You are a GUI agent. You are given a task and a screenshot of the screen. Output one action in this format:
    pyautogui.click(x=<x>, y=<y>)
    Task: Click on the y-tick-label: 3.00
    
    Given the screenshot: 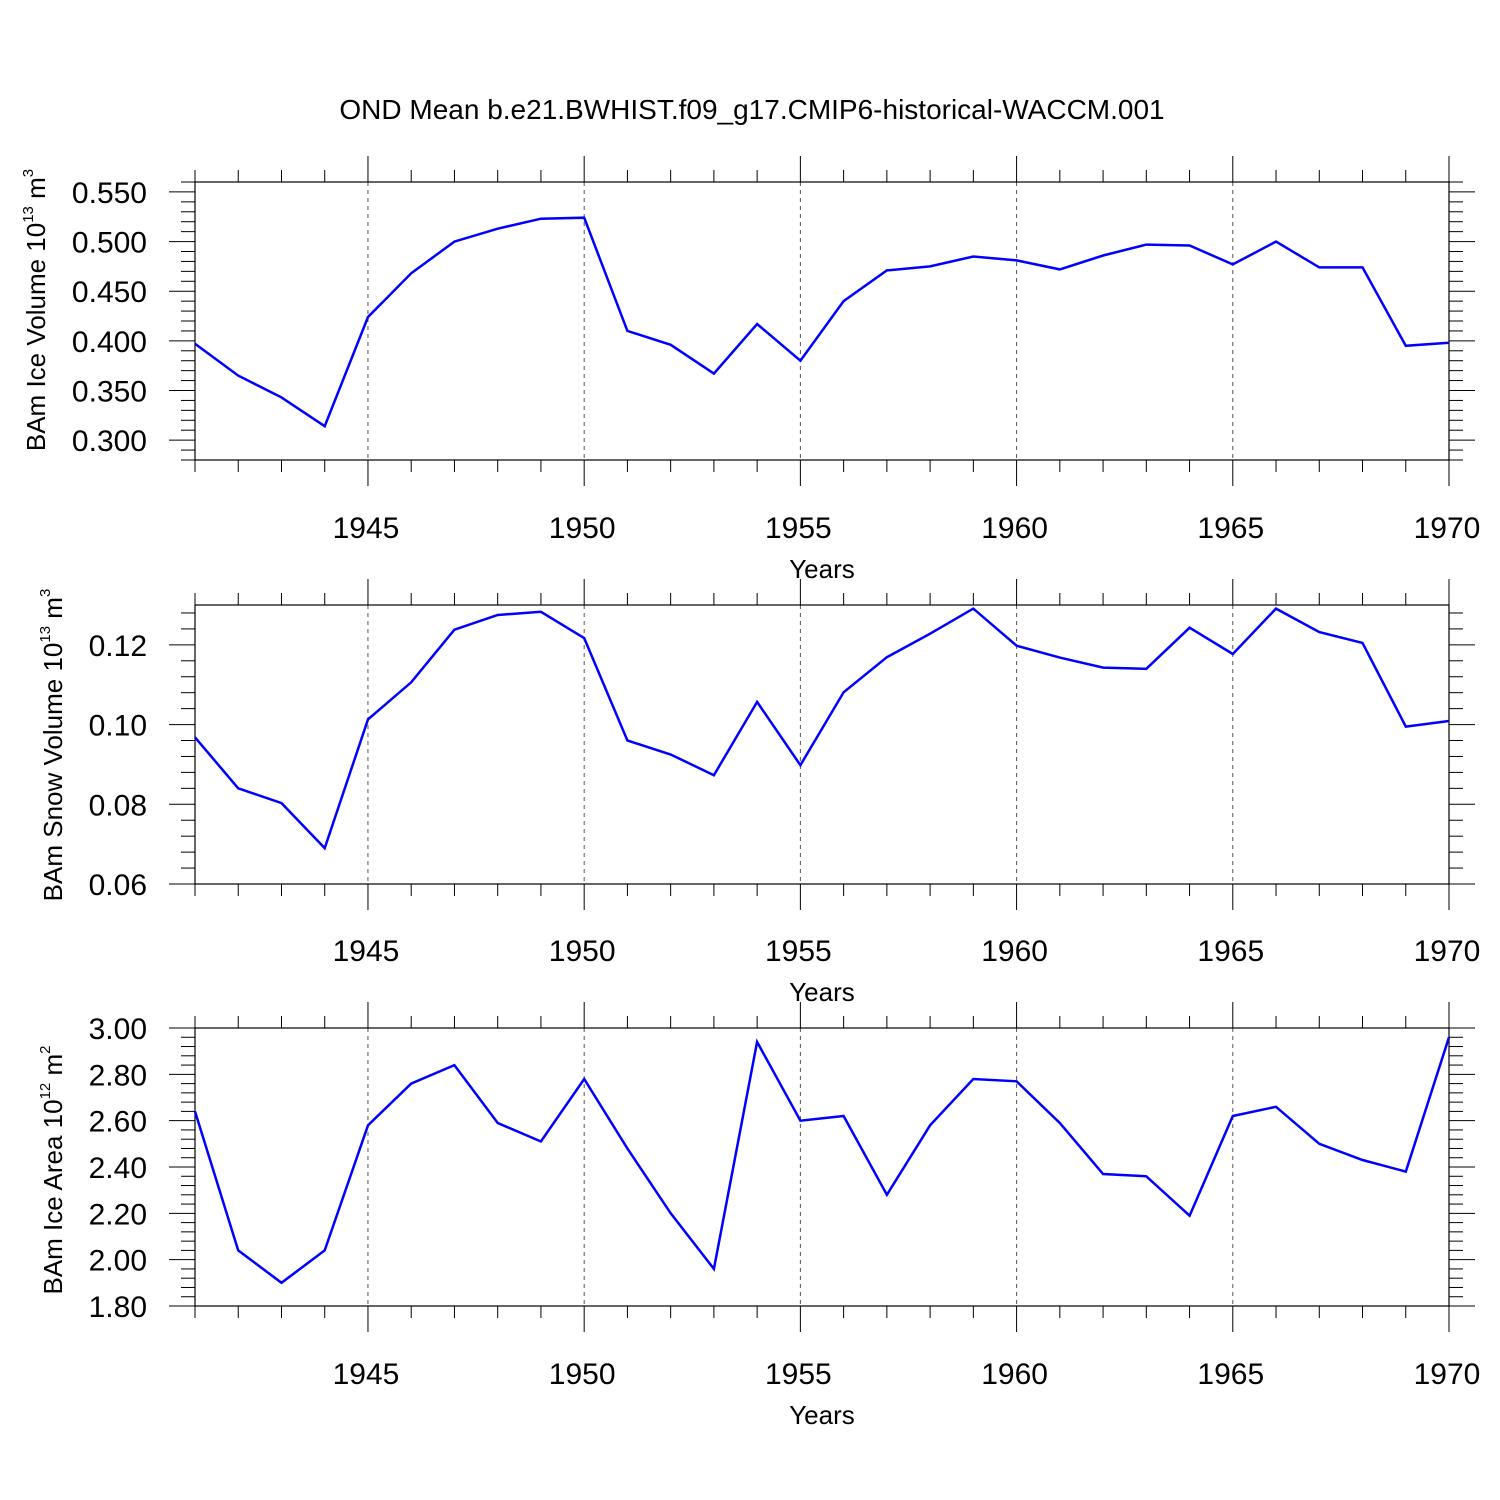 What is the action you would take?
    pyautogui.click(x=118, y=1029)
    